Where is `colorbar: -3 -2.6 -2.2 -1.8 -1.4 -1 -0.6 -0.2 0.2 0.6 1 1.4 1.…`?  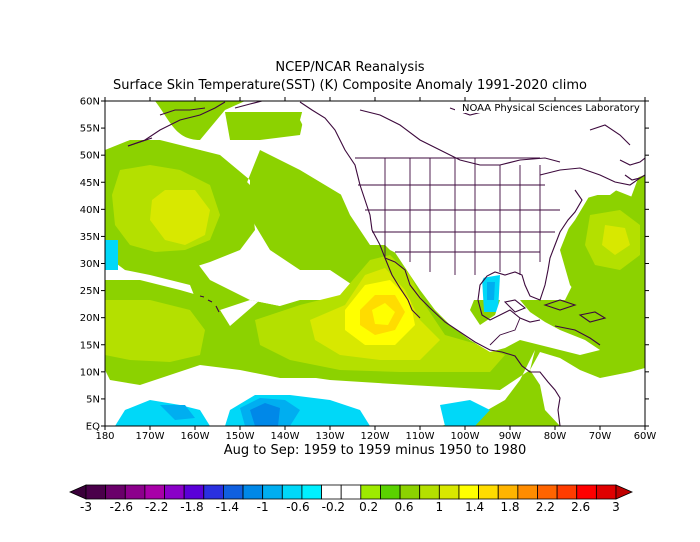
colorbar: -3 -2.6 -2.2 -1.8 -1.4 -1 -0.6 -0.2 0.2 0.6 1 1.4 1.… is located at coordinates (351, 499).